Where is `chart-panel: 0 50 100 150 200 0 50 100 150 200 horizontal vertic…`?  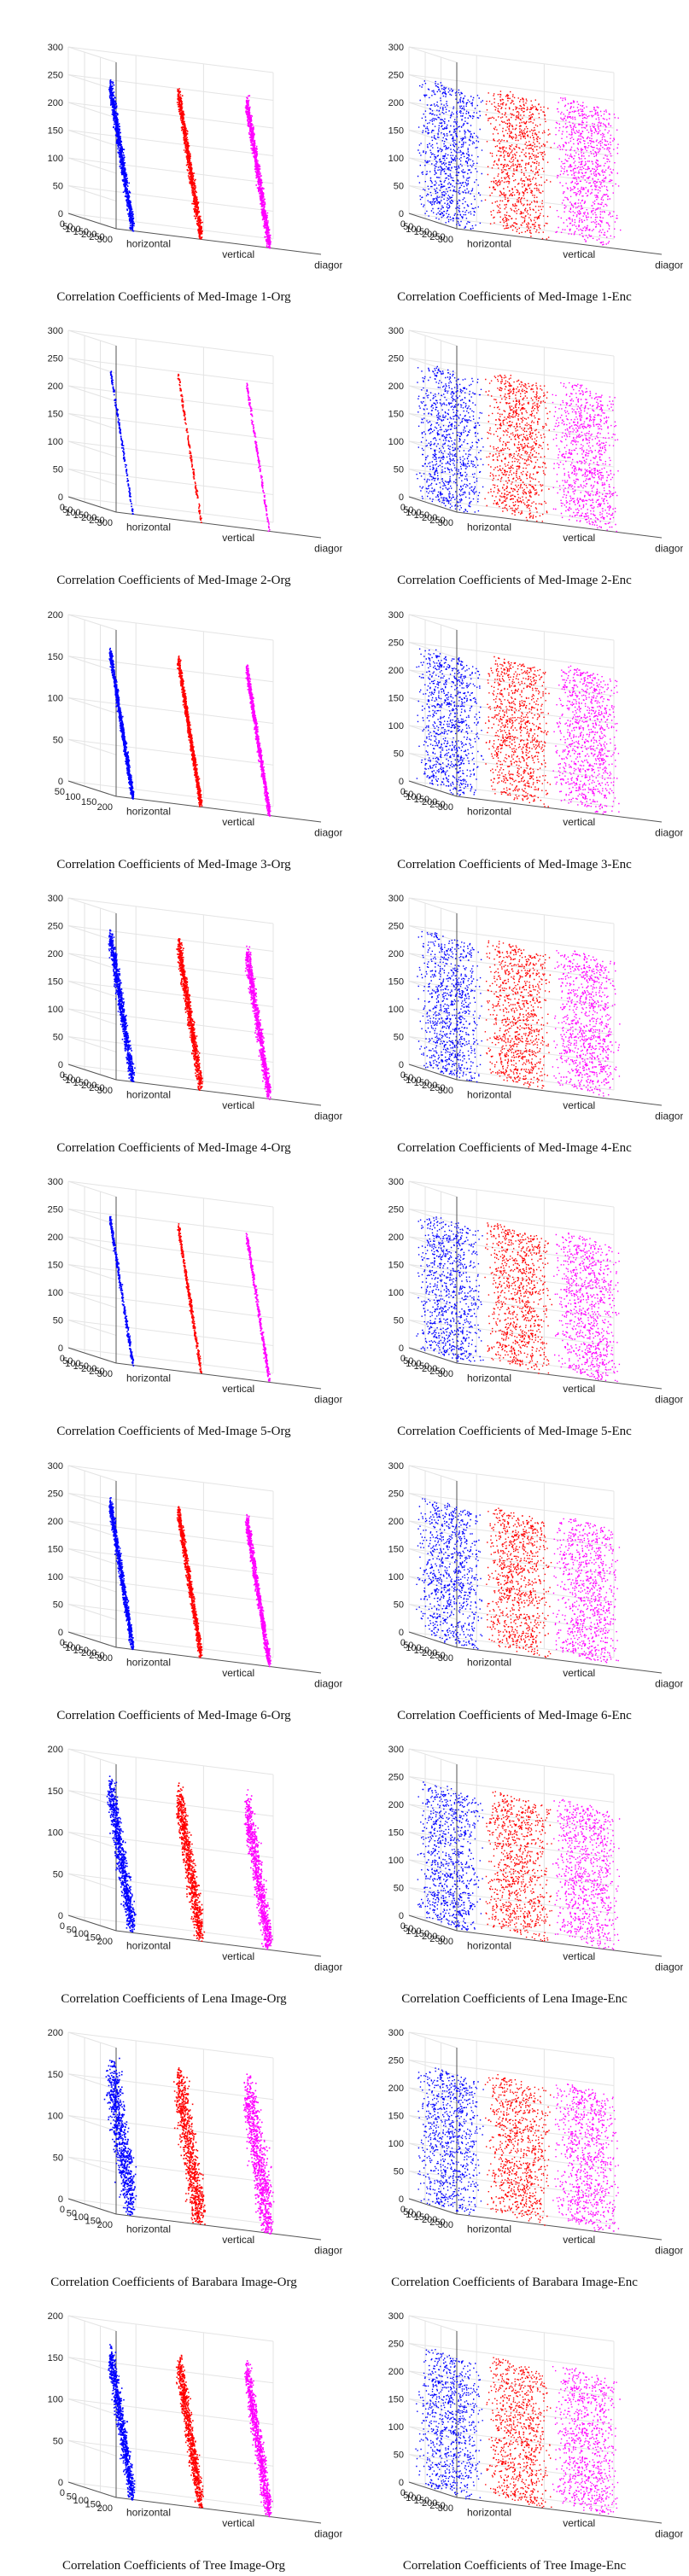
chart-panel: 0 50 100 150 200 0 50 100 150 200 horizontal vertic… is located at coordinates (173, 2152).